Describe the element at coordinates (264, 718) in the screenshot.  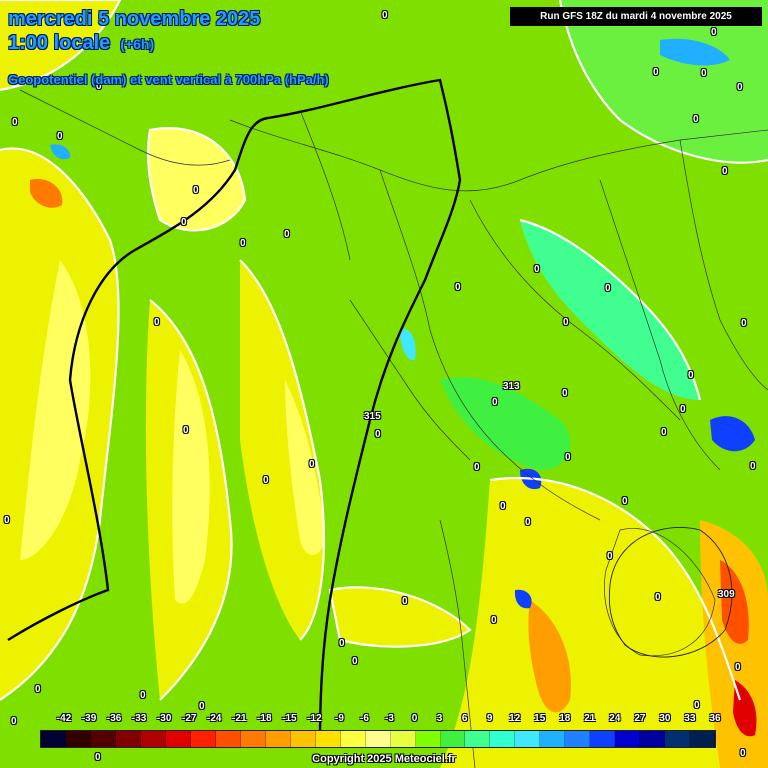
I see `legend-value-label: -18` at that location.